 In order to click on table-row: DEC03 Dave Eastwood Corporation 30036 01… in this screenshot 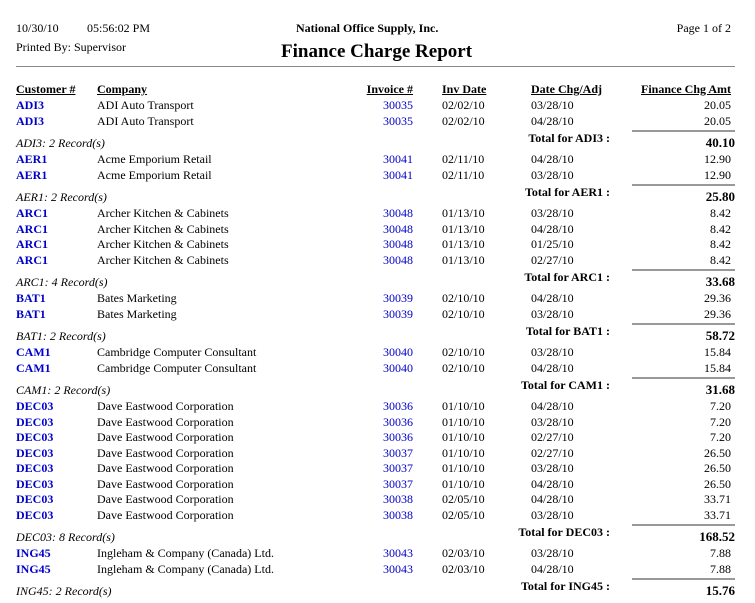, I will do `click(377, 407)`.